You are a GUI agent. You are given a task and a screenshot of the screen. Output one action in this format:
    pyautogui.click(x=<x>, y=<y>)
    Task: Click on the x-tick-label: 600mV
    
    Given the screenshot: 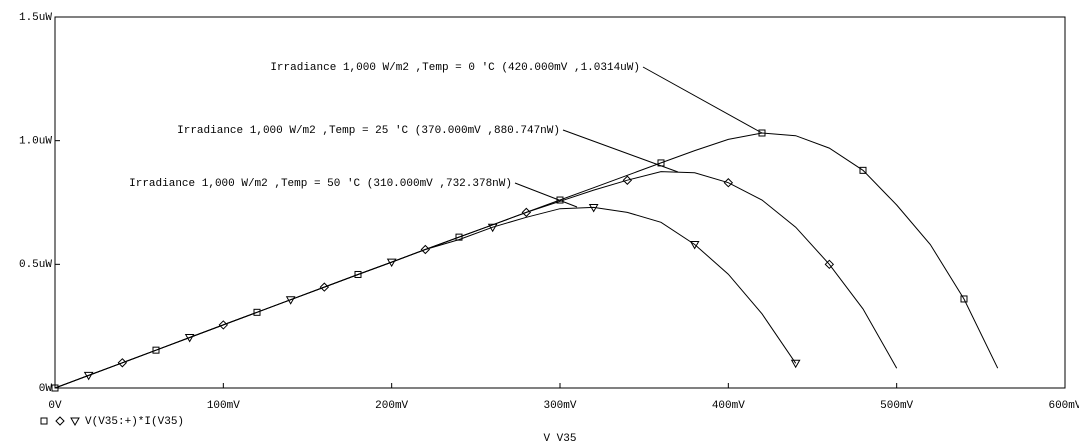 What is the action you would take?
    pyautogui.click(x=1063, y=406)
    